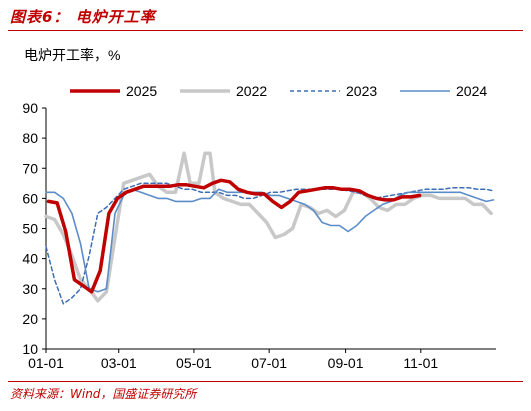  What do you see at coordinates (420, 363) in the screenshot?
I see `x-tick-label: 11-01` at bounding box center [420, 363].